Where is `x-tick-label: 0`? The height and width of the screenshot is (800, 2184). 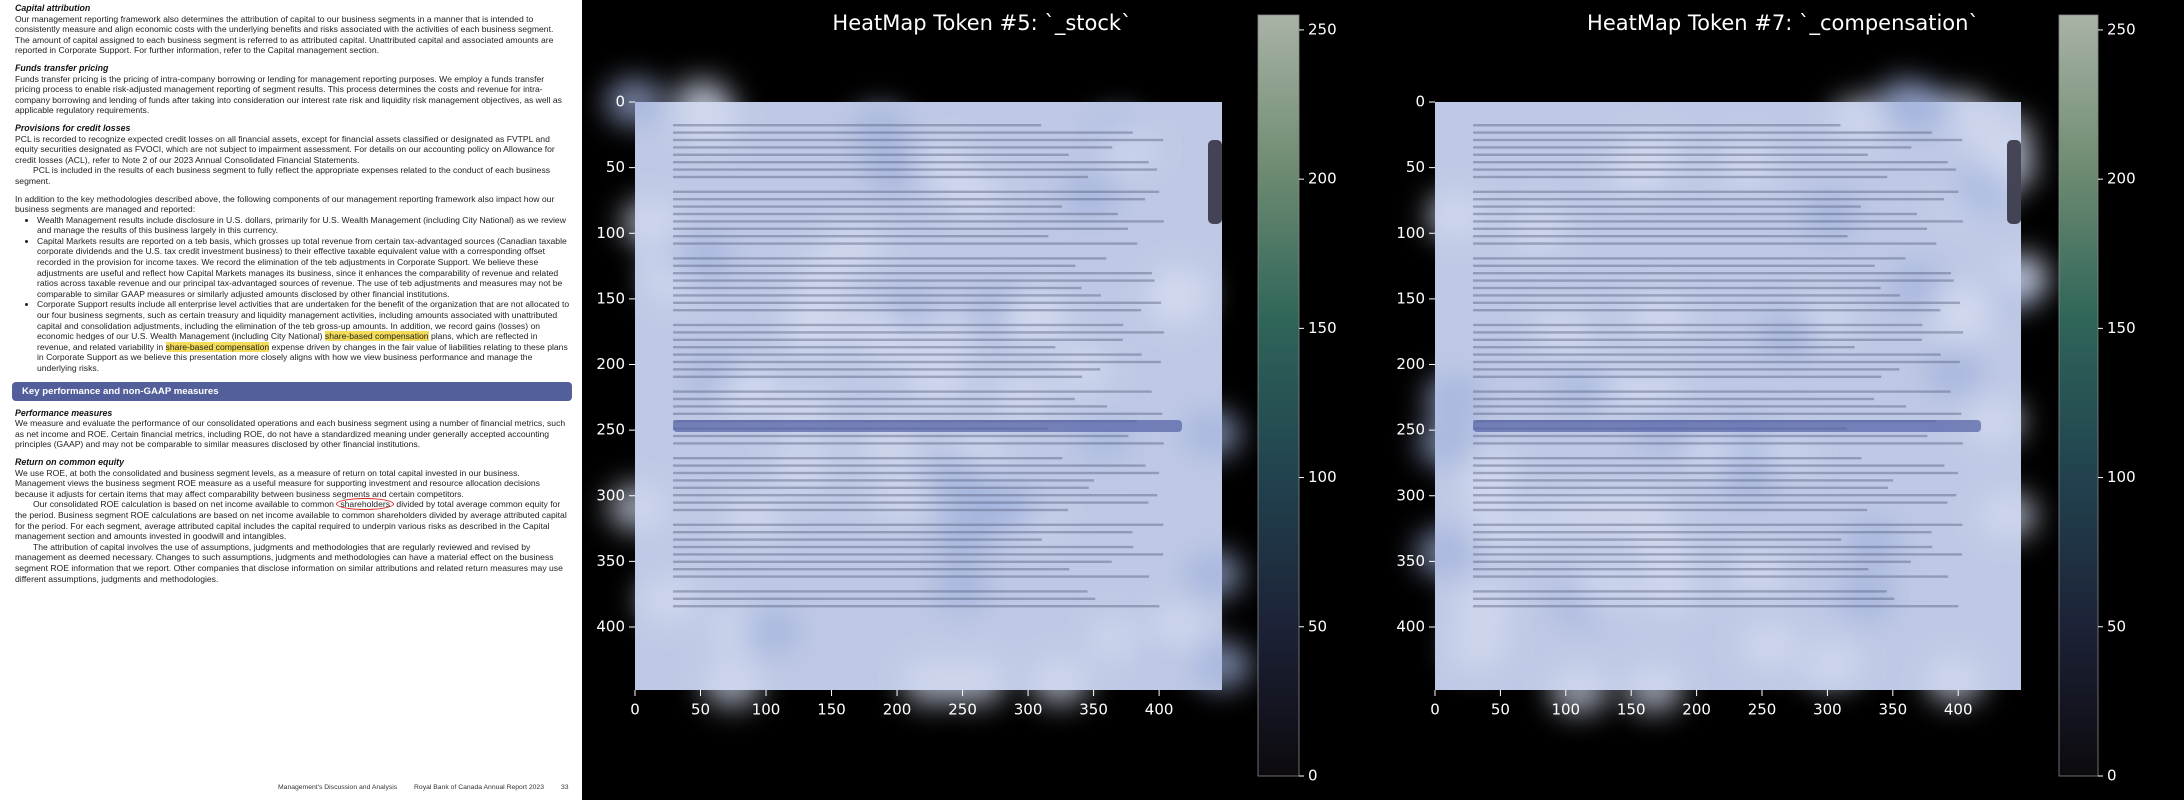
x-tick-label: 0 is located at coordinates (1435, 710).